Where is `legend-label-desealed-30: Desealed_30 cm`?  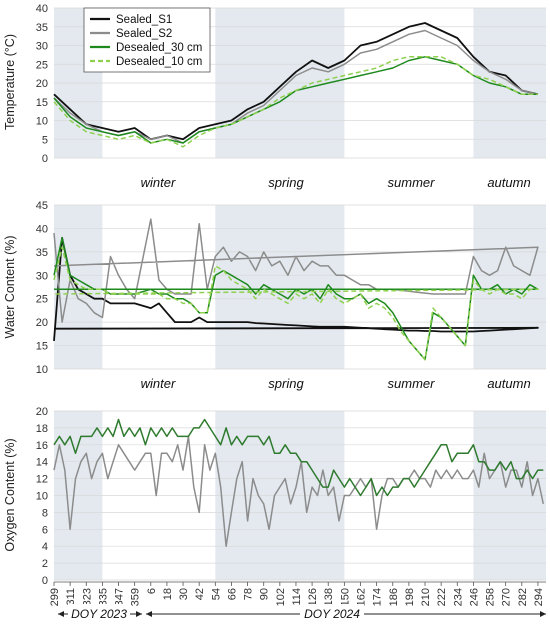 legend-label-desealed-30: Desealed_30 cm is located at coordinates (159, 48).